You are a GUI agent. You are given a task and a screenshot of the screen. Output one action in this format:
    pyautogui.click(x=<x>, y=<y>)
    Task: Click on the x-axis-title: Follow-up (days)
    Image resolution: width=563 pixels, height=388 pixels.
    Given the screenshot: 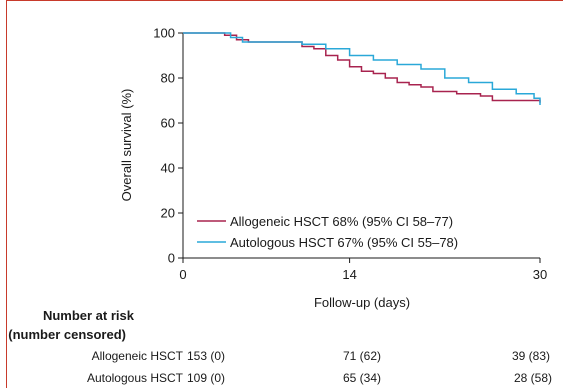 What is the action you would take?
    pyautogui.click(x=362, y=302)
    